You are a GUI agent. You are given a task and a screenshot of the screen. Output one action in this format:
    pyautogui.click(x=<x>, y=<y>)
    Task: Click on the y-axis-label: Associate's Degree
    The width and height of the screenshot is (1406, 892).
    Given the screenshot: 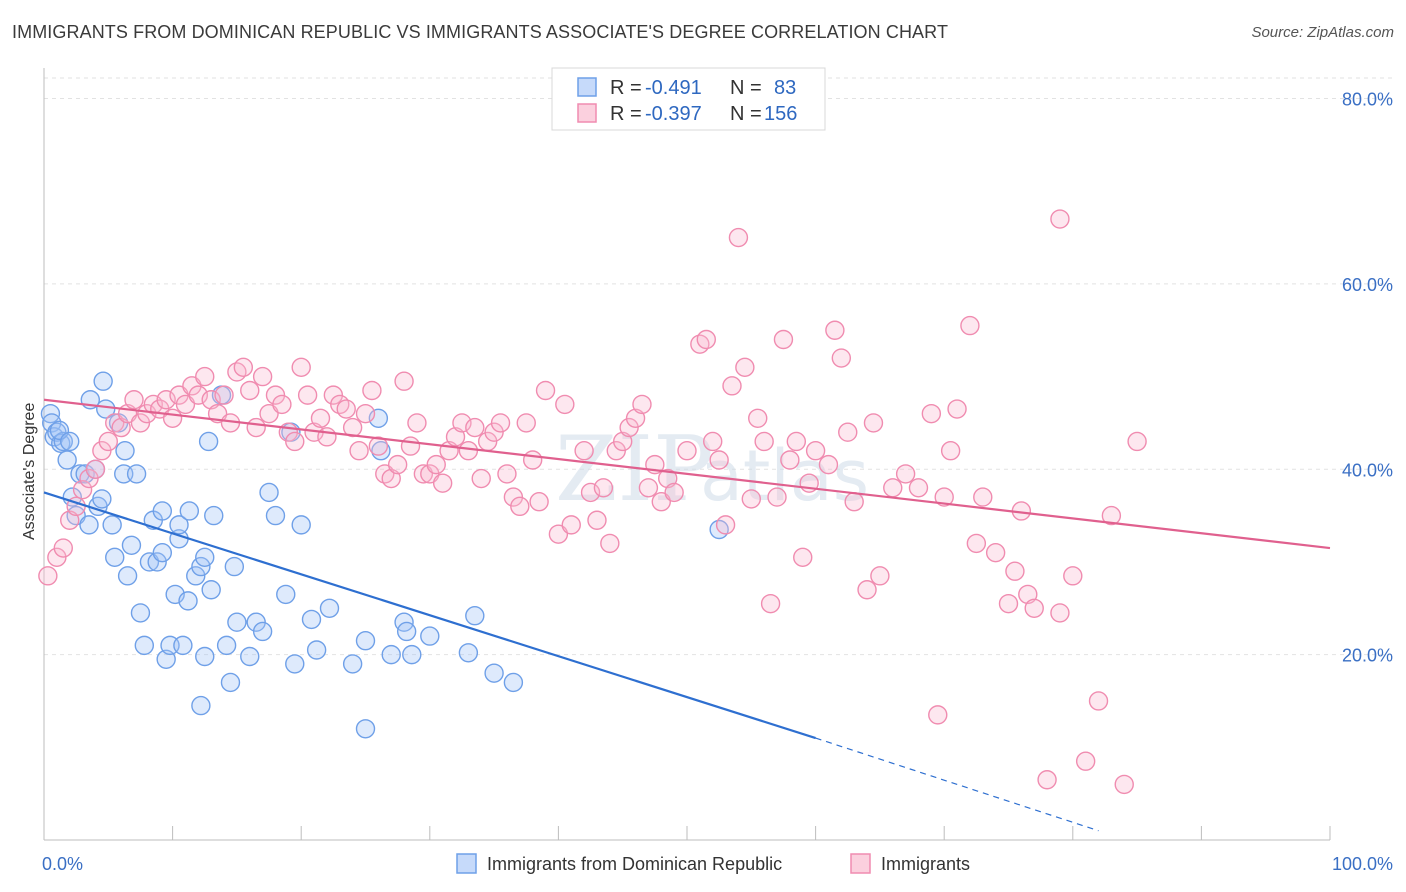 What is the action you would take?
    pyautogui.click(x=29, y=471)
    